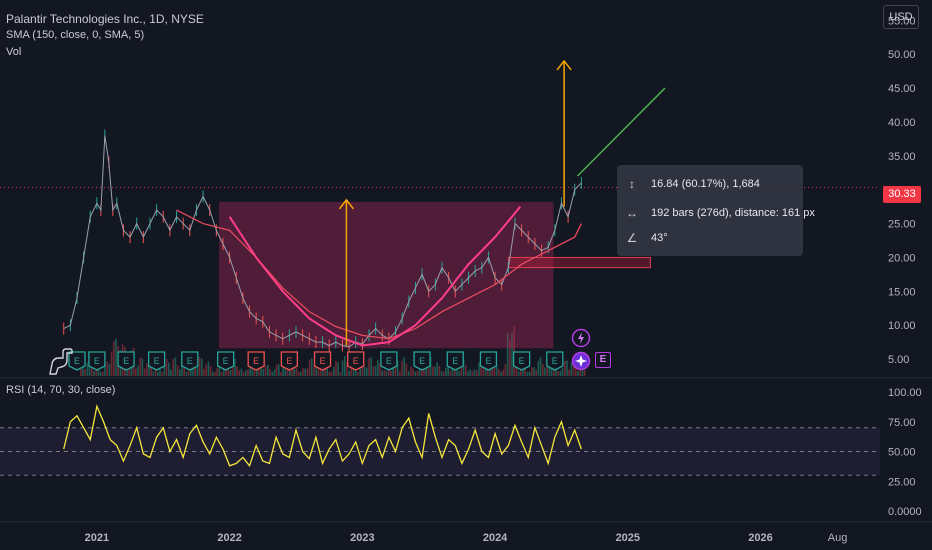 The height and width of the screenshot is (550, 932). Describe the element at coordinates (632, 238) in the screenshot. I see `angle-icon: ∠` at that location.